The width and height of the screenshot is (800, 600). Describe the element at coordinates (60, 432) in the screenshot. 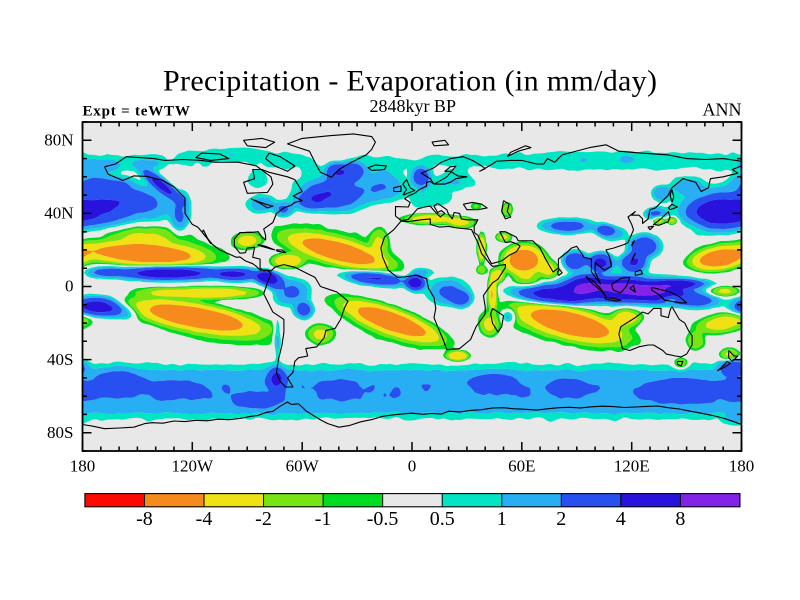

I see `svg-text: 80S` at that location.